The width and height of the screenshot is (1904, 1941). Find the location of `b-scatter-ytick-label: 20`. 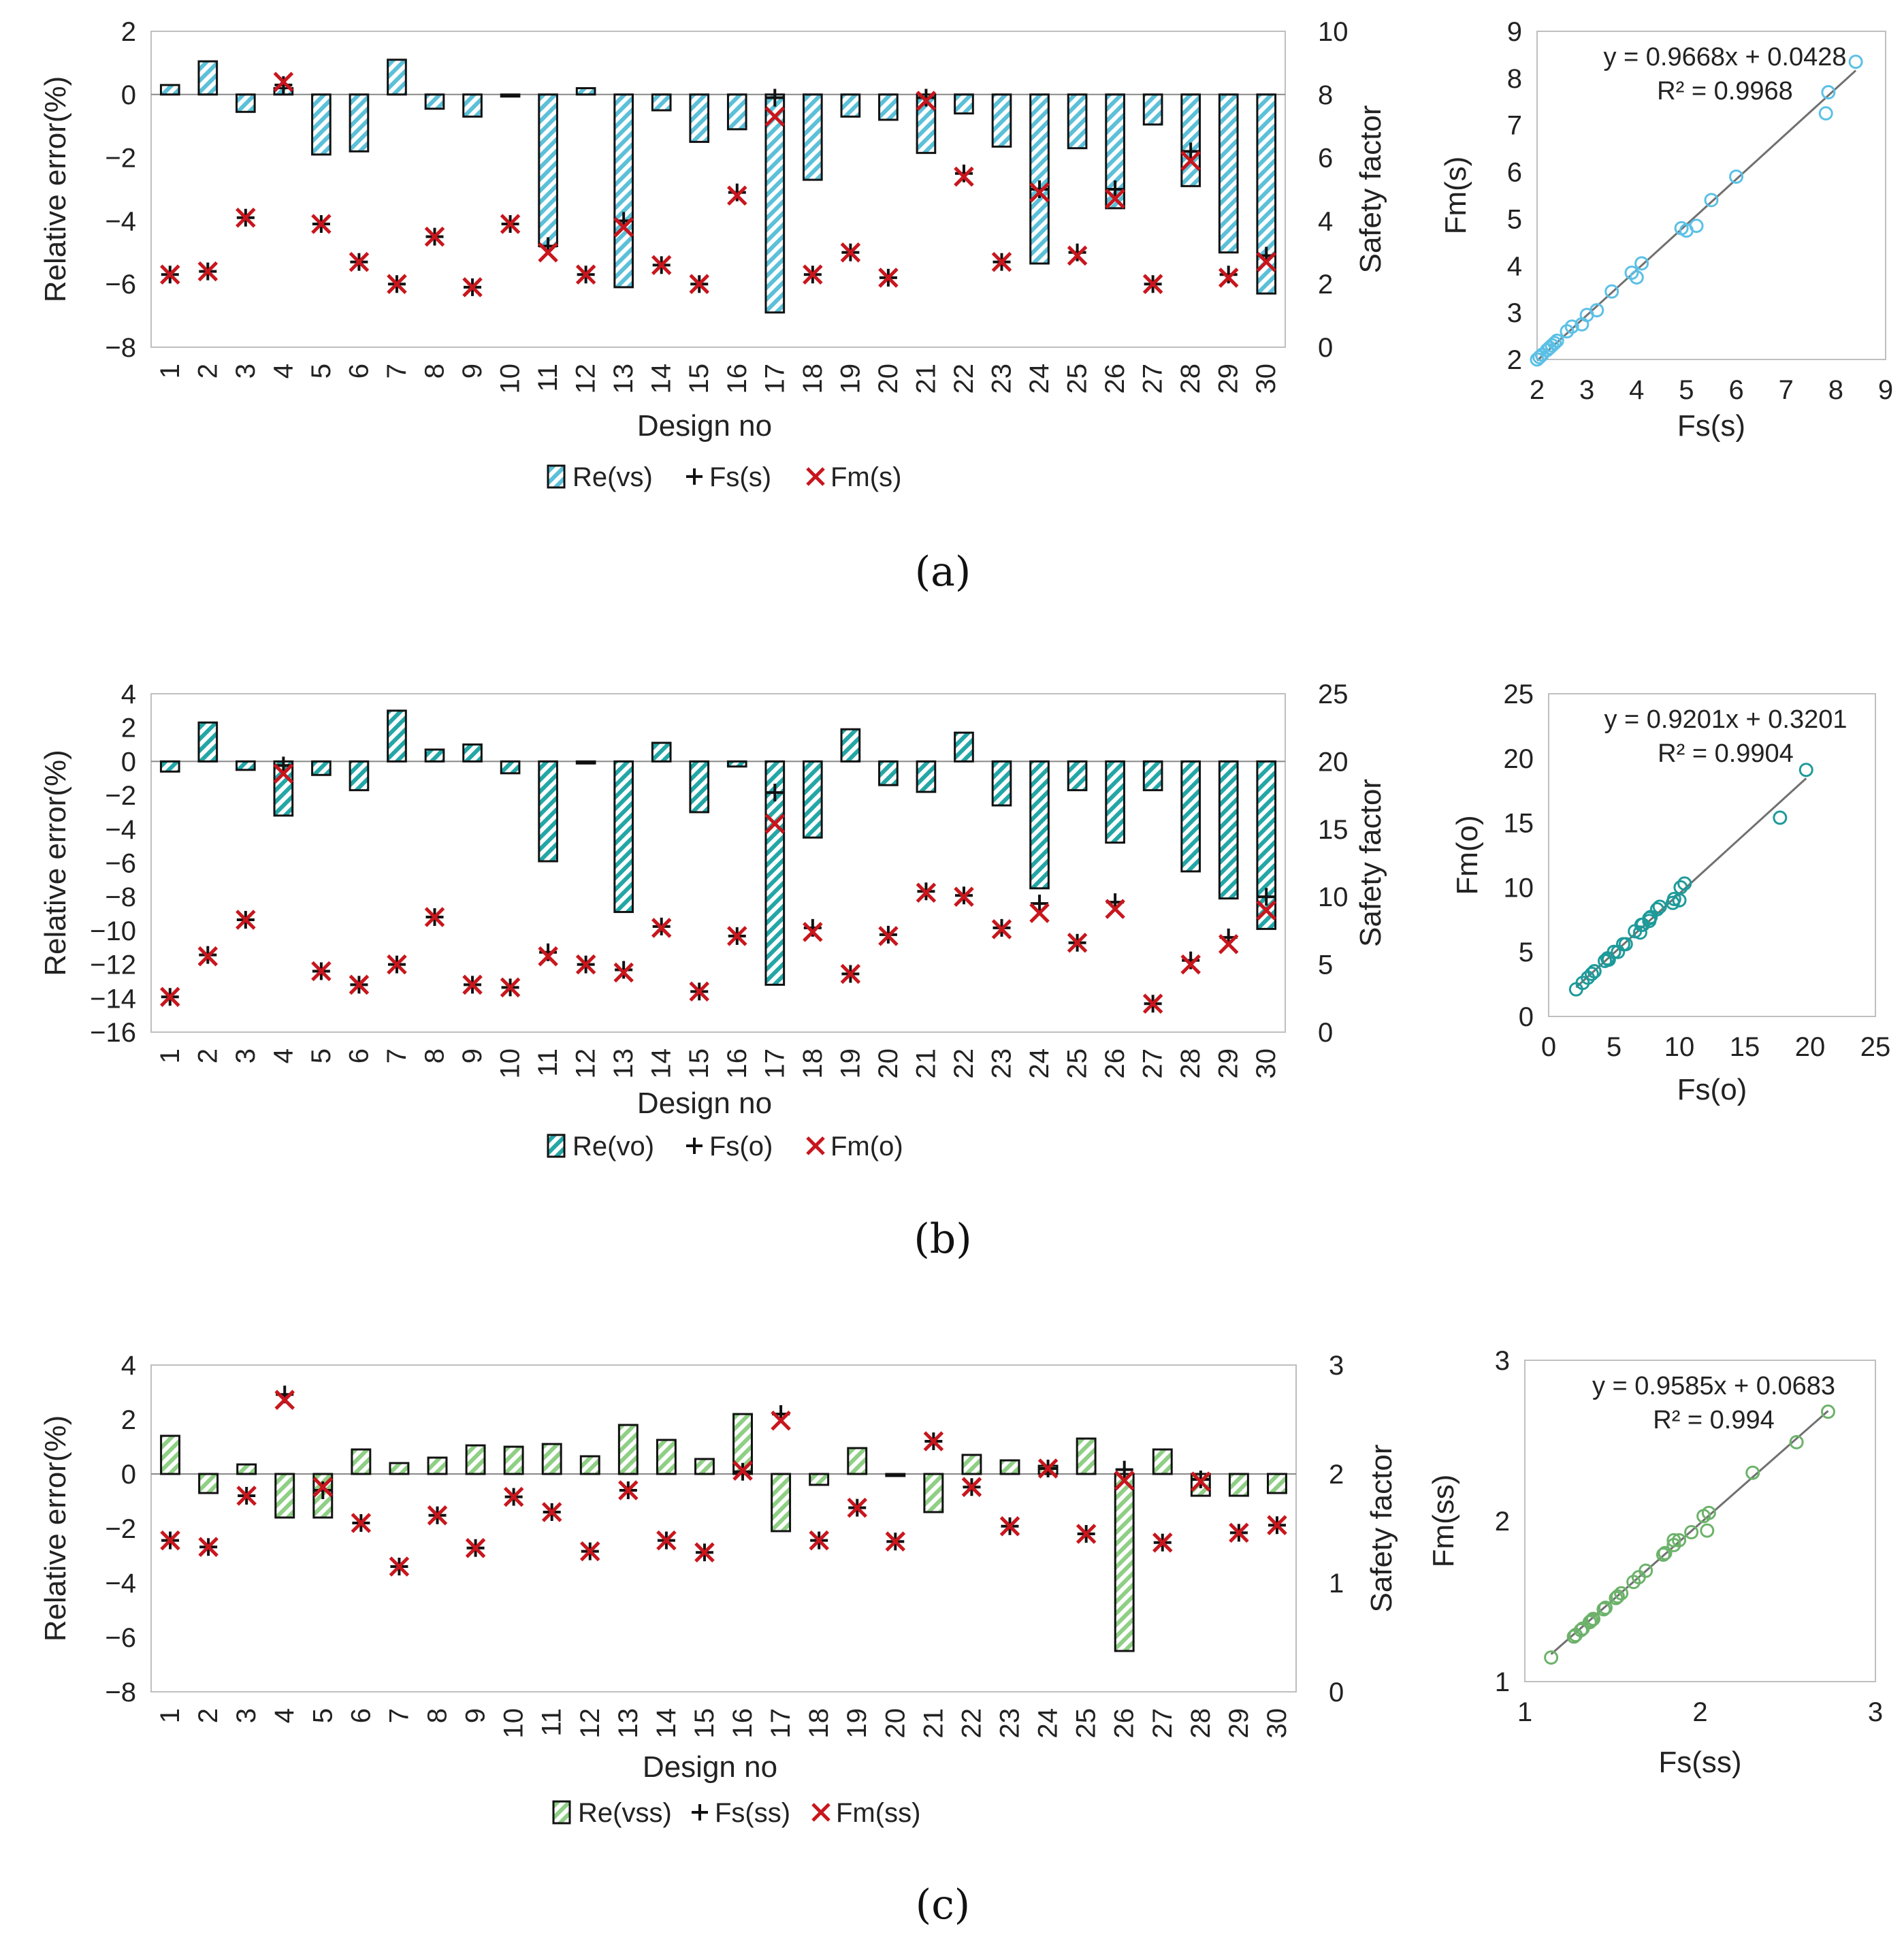

b-scatter-ytick-label: 20 is located at coordinates (1519, 759).